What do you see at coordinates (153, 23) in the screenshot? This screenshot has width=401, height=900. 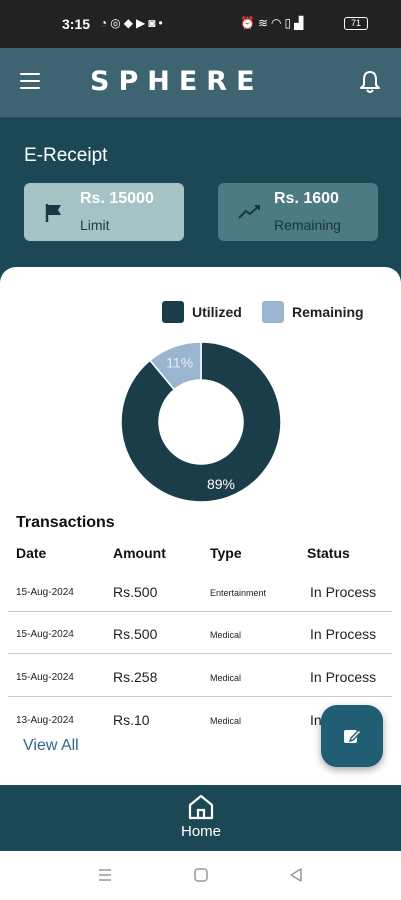 I see `instagram-icon: ◙` at bounding box center [153, 23].